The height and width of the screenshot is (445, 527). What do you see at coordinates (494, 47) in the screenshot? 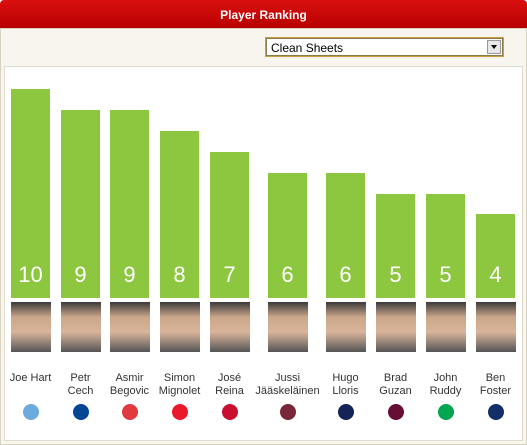
I see `dropdown-arrow` at bounding box center [494, 47].